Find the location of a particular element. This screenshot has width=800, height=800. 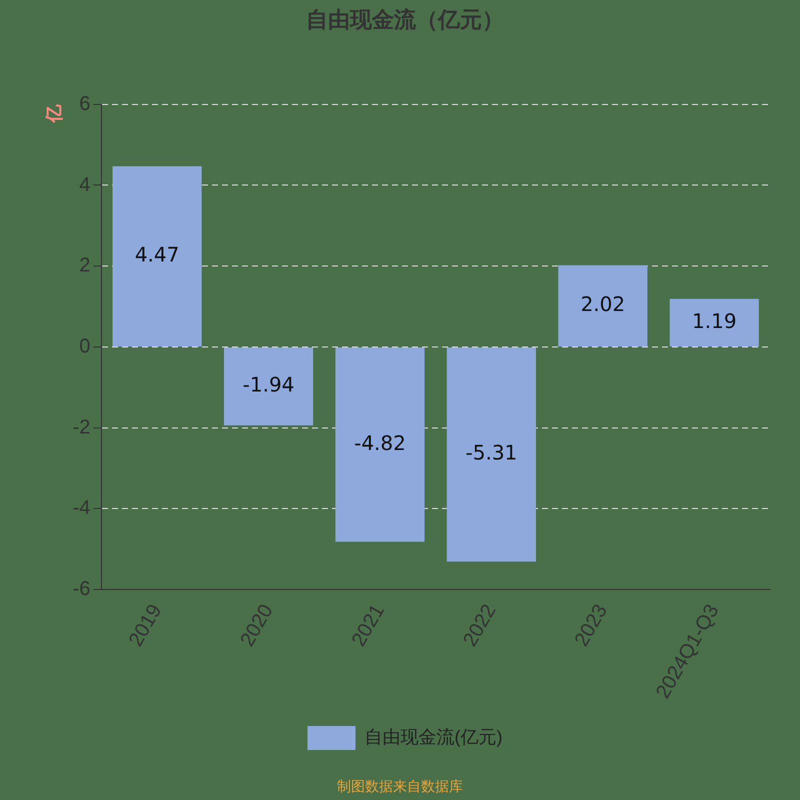

y-tick-label: 4 is located at coordinates (84, 185).